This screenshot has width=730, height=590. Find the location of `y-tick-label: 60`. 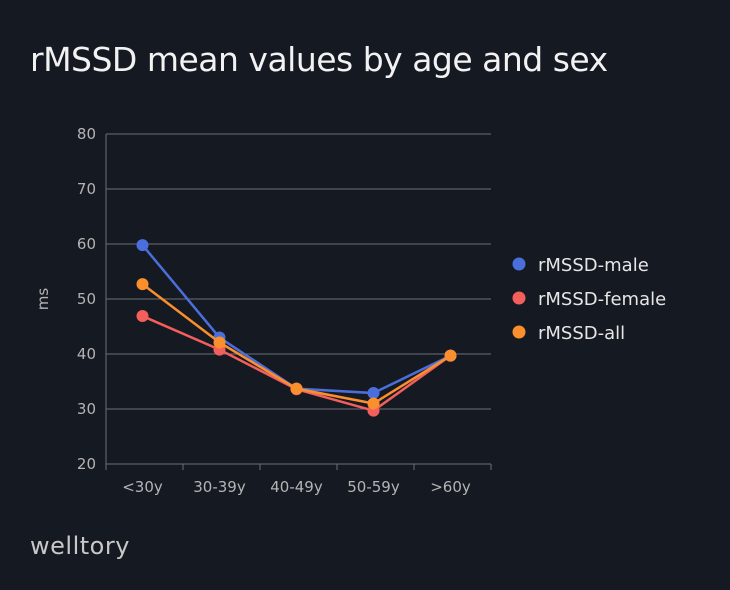

y-tick-label: 60 is located at coordinates (86, 244).